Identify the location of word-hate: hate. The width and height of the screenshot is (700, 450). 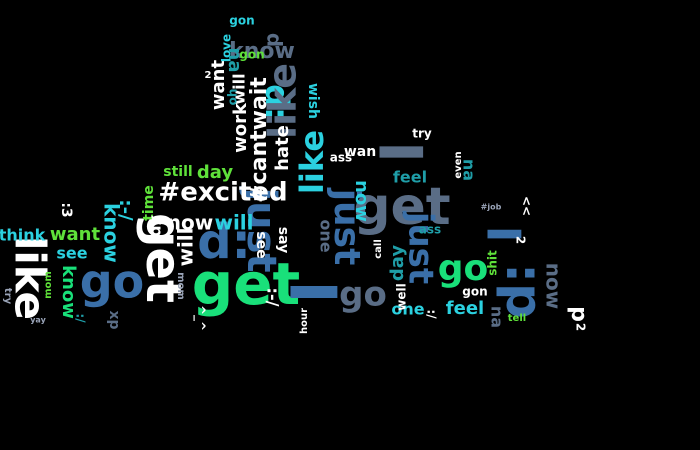
(282, 148).